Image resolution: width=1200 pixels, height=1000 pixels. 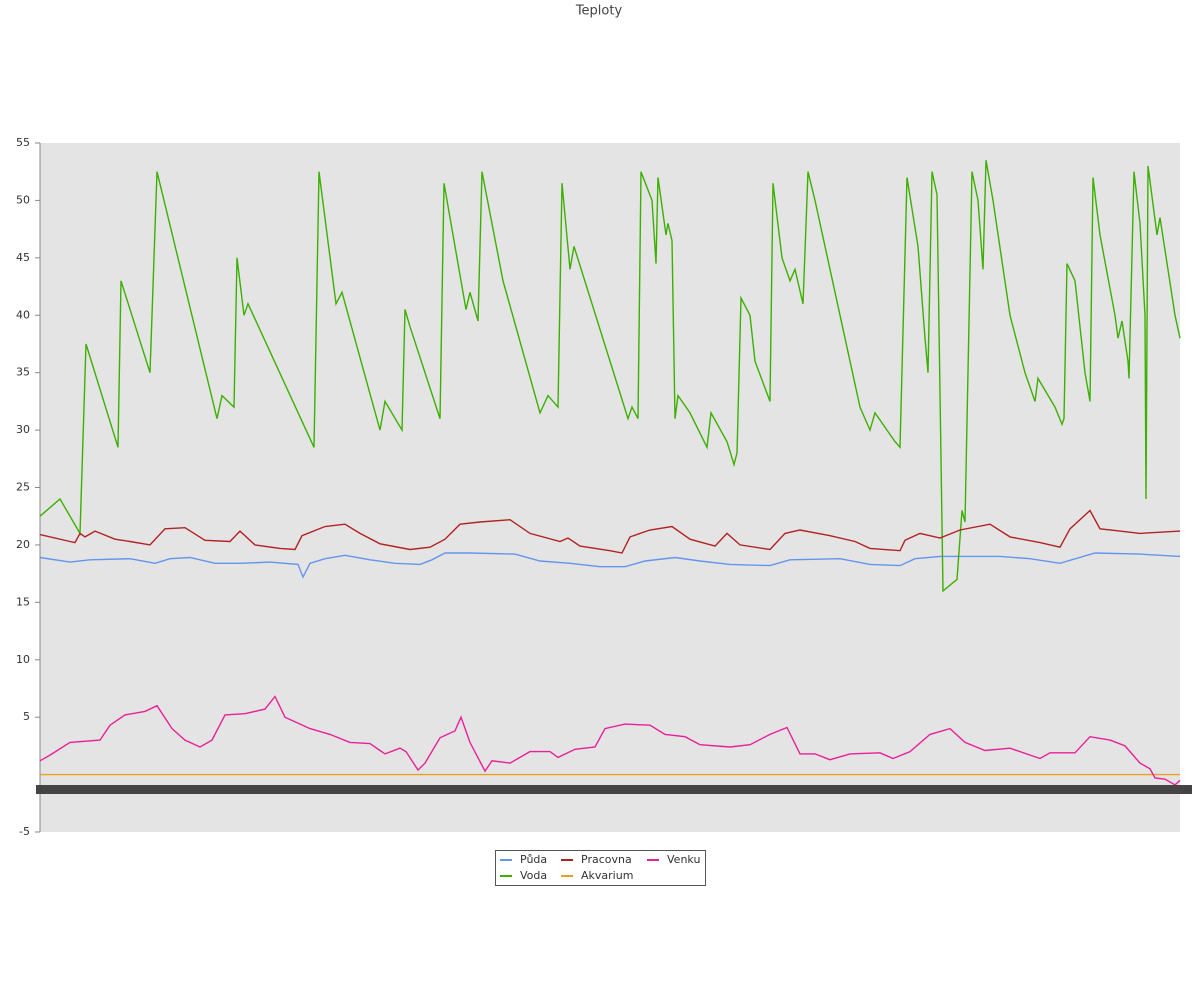 I want to click on y-tick-label: 50, so click(x=23, y=199).